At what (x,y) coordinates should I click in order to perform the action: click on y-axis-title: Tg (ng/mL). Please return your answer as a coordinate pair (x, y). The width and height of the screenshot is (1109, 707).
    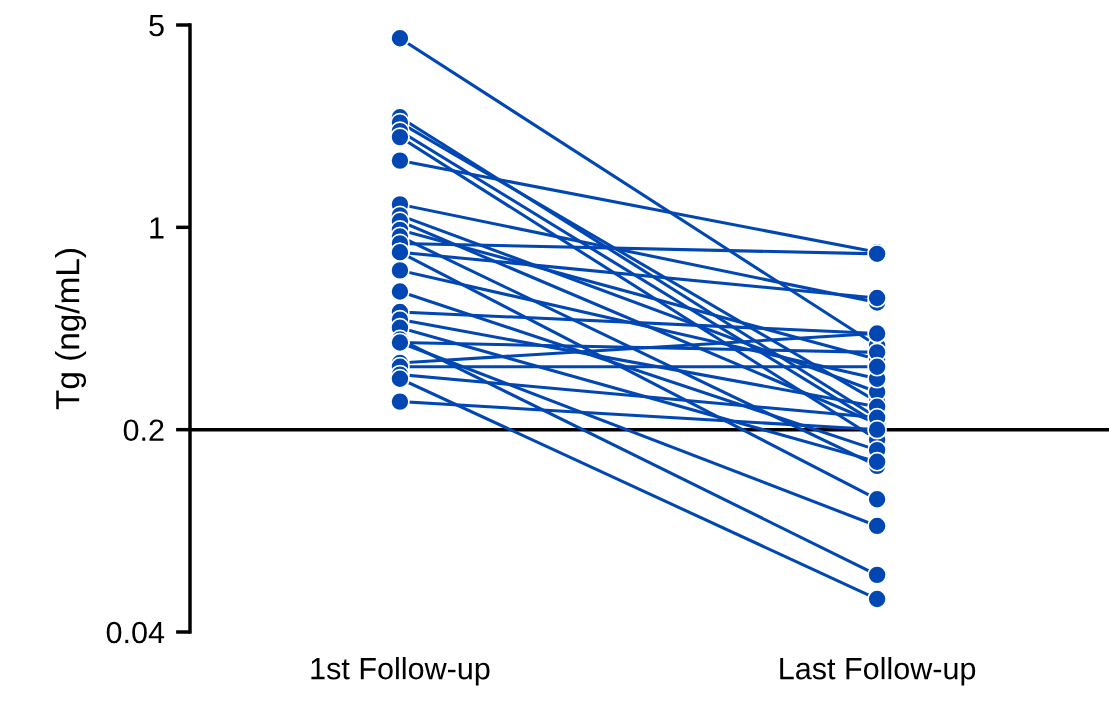
    Looking at the image, I should click on (71, 329).